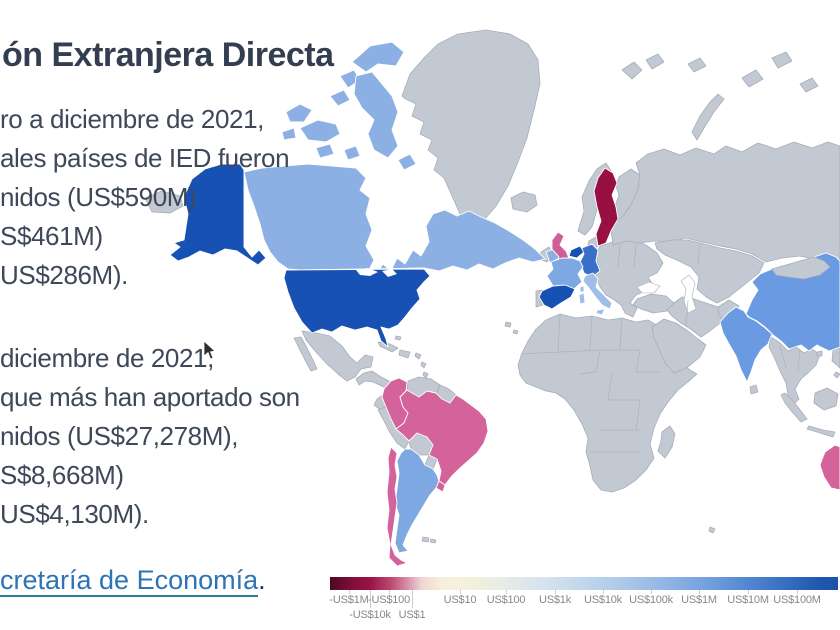  I want to click on country-borders, so click(661, 348).